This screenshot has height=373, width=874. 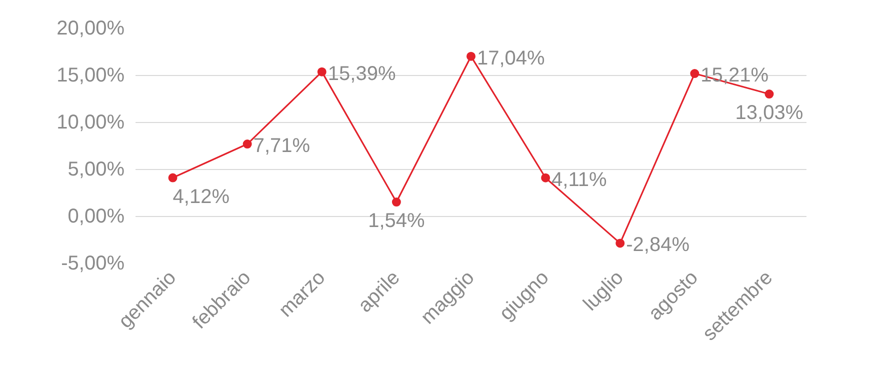 I want to click on y-tick-label: 5,00%, so click(x=96, y=169).